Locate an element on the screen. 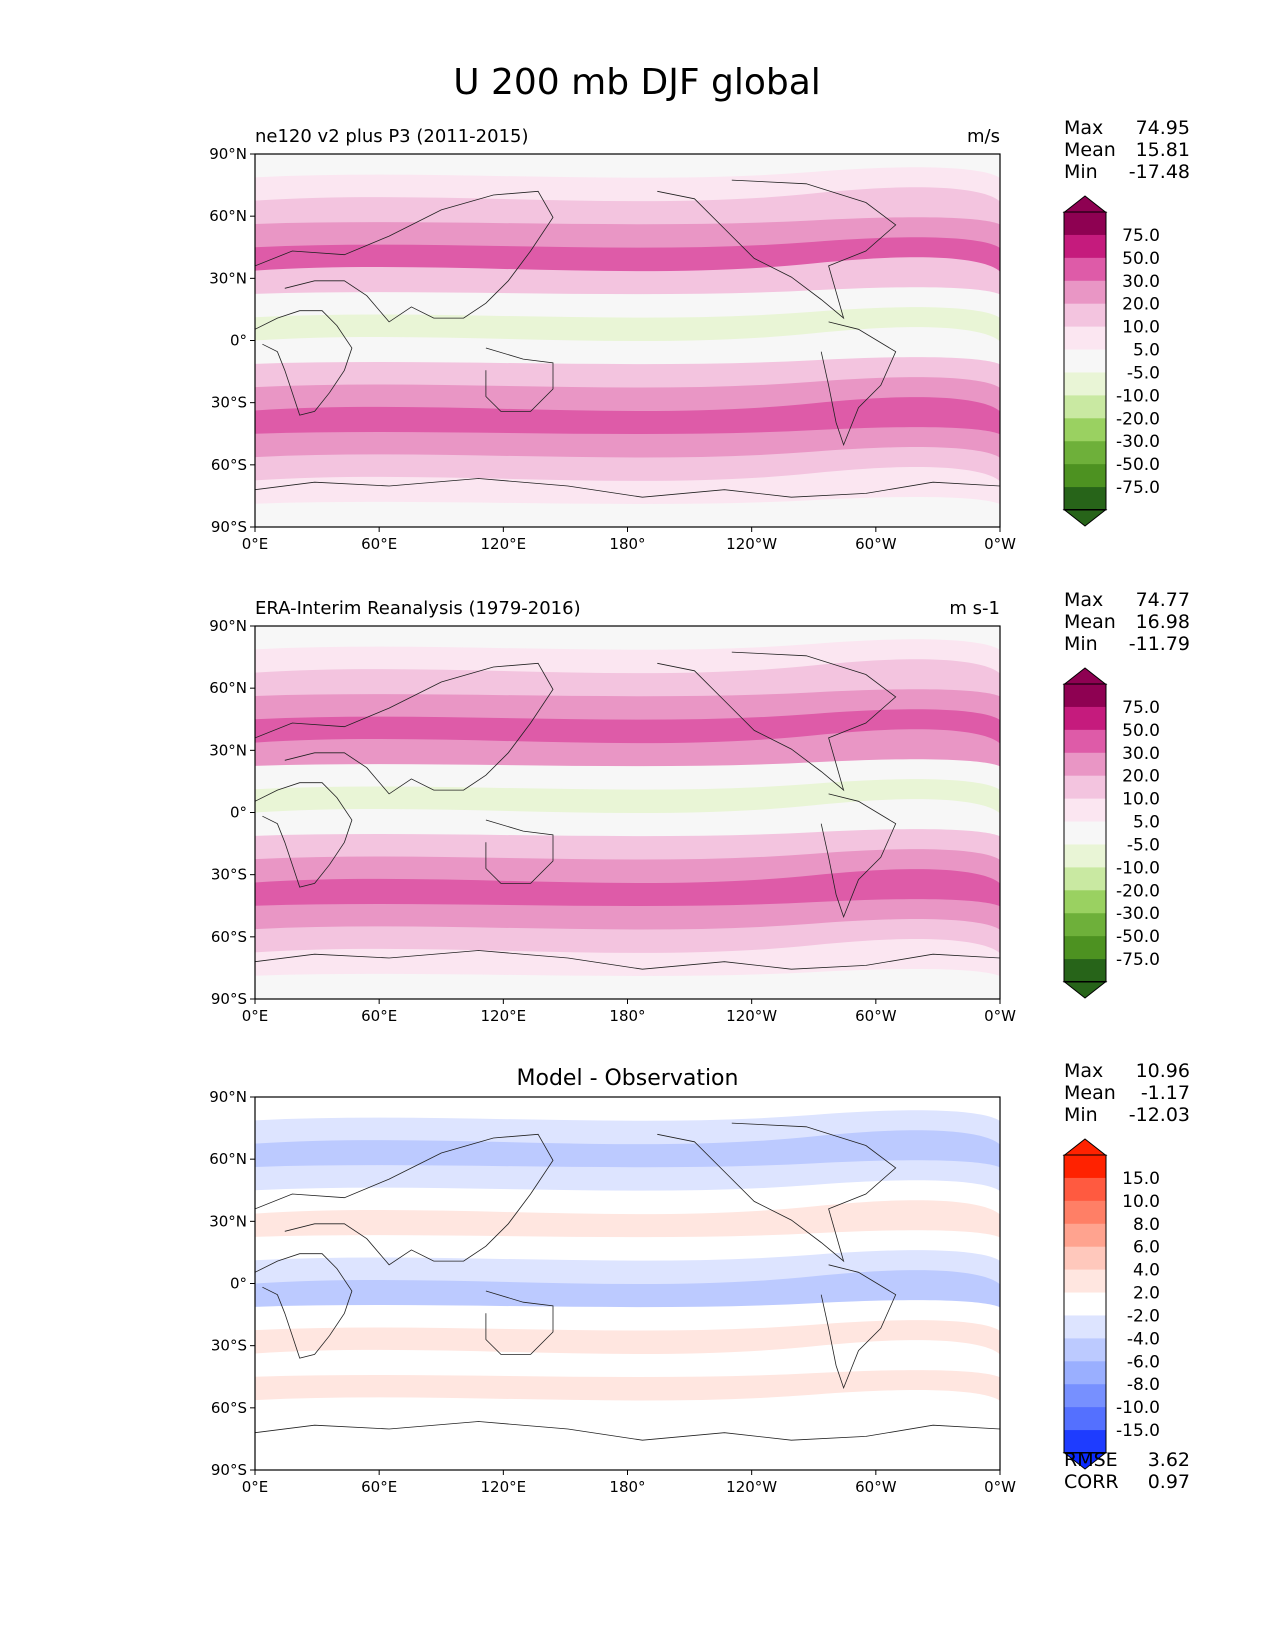 The height and width of the screenshot is (1650, 1275). colorbar-label: 2.0 is located at coordinates (1146, 1294).